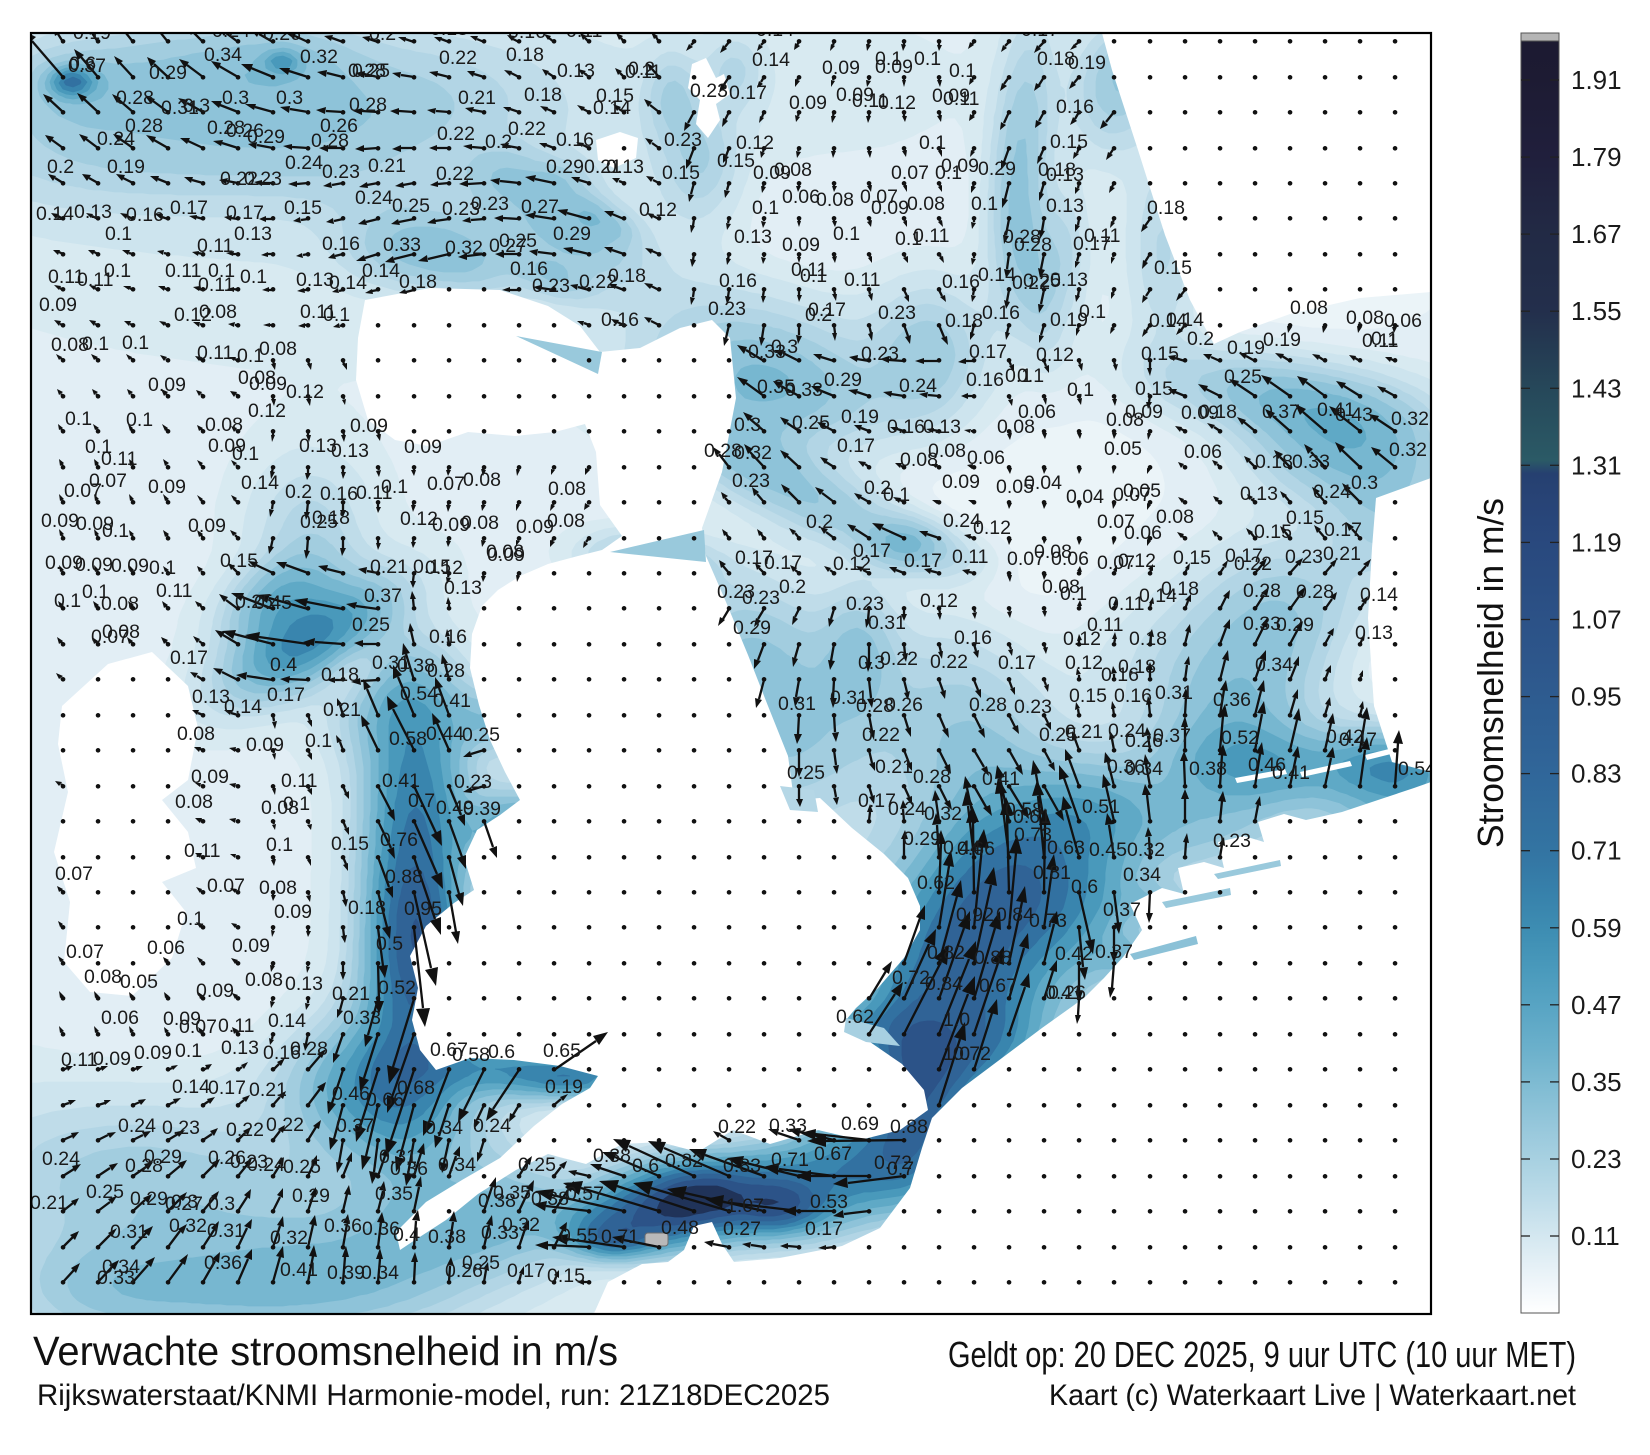  Describe the element at coordinates (860, 1124) in the screenshot. I see `svg-text: 0.69` at that location.